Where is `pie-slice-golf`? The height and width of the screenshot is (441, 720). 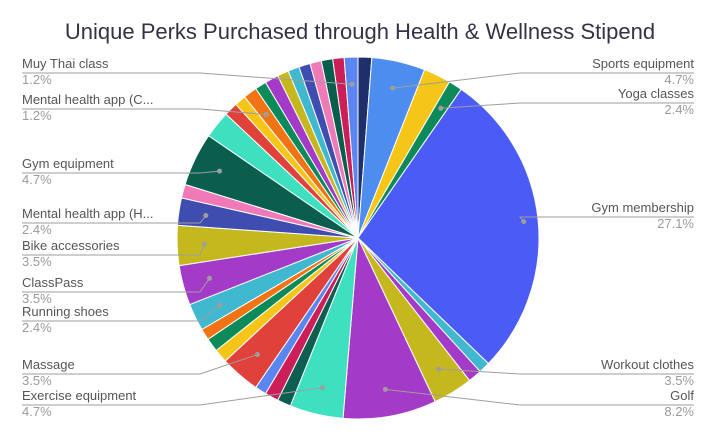 pie-slice-golf is located at coordinates (389, 328).